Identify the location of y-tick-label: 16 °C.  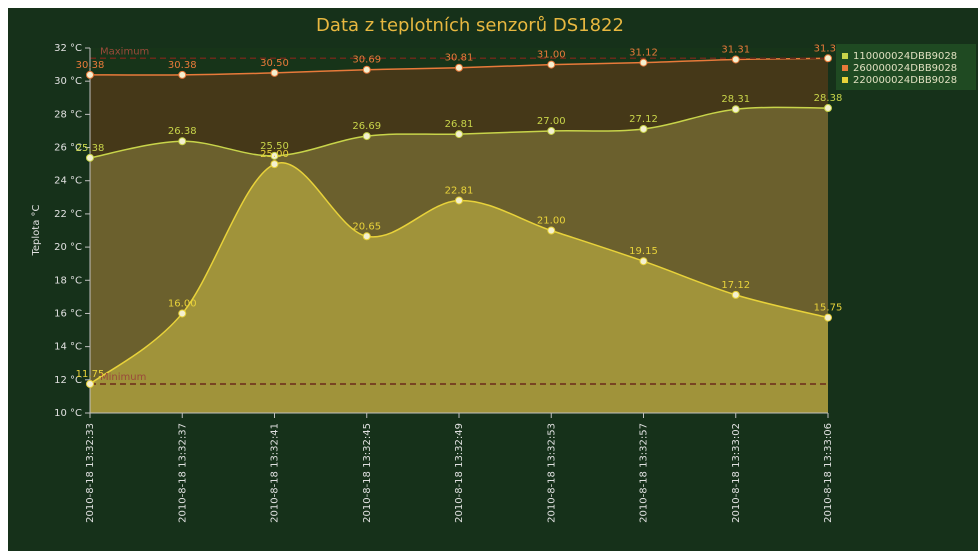
(68, 313).